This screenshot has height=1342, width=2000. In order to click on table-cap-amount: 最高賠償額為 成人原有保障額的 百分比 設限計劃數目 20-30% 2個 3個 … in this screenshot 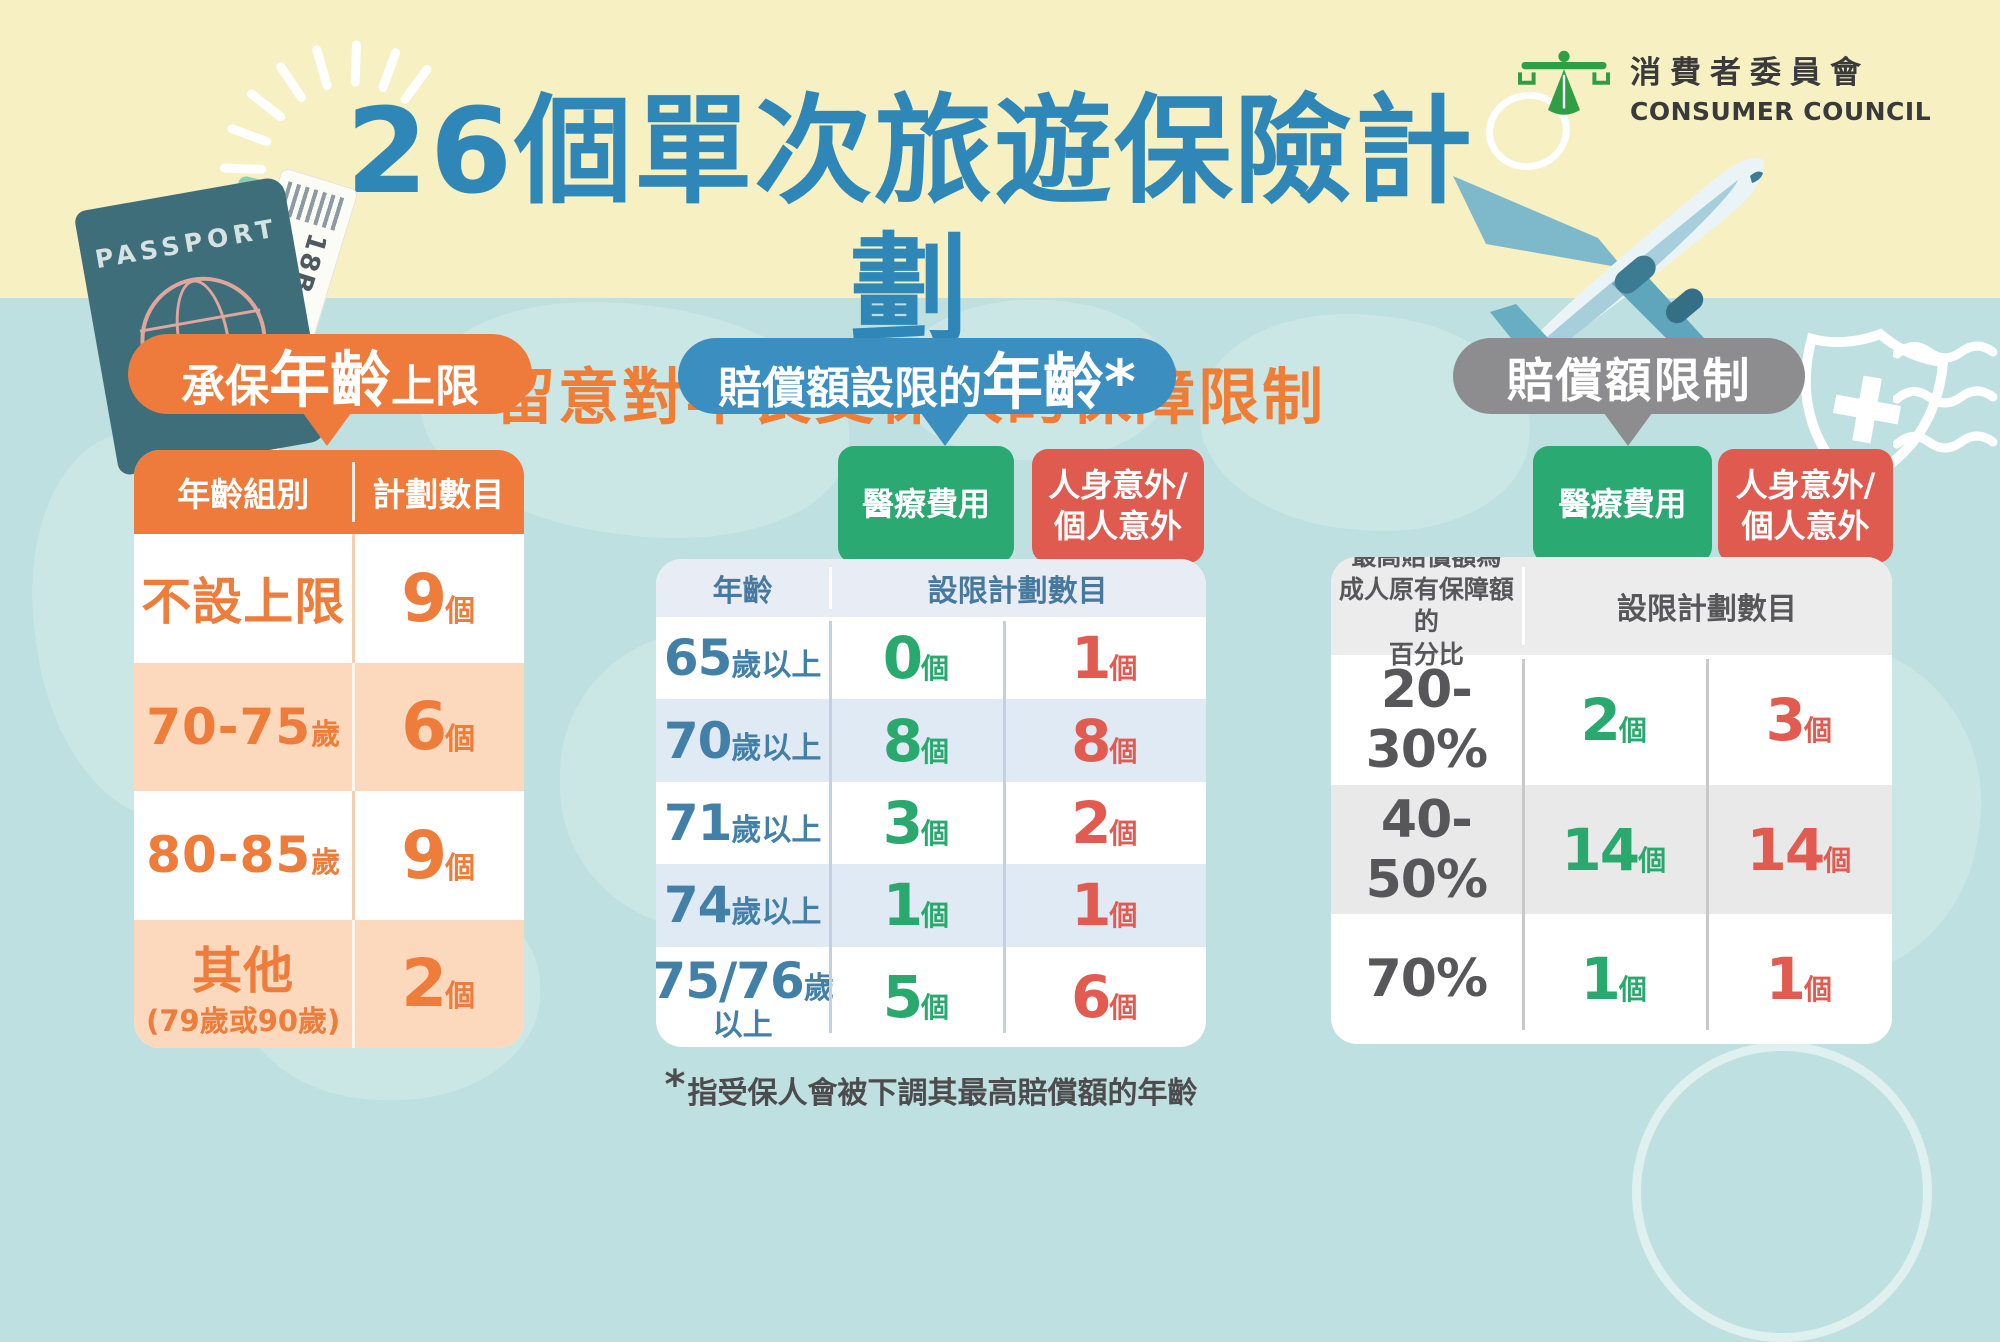, I will do `click(1611, 800)`.